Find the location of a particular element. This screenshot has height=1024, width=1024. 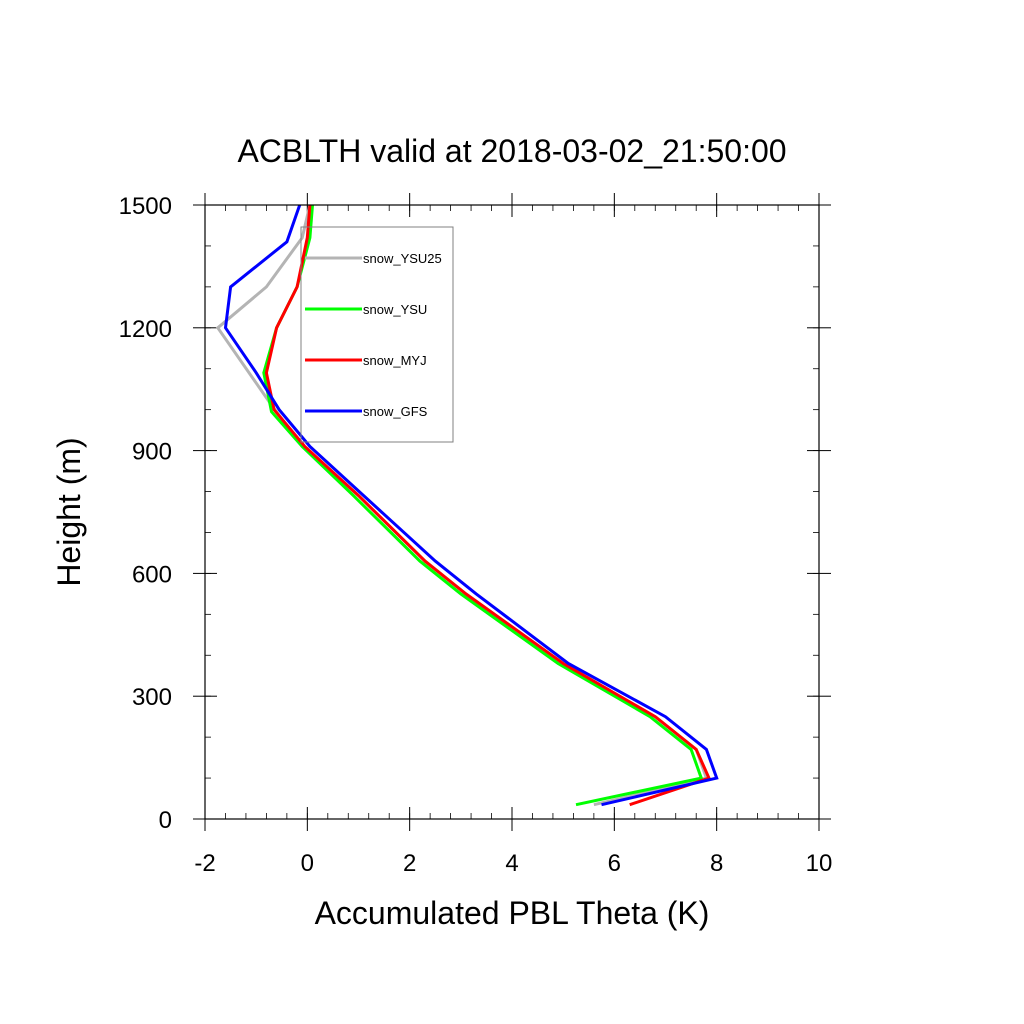

legend-label-snow-ysu25: snow_YSU25 is located at coordinates (402, 258).